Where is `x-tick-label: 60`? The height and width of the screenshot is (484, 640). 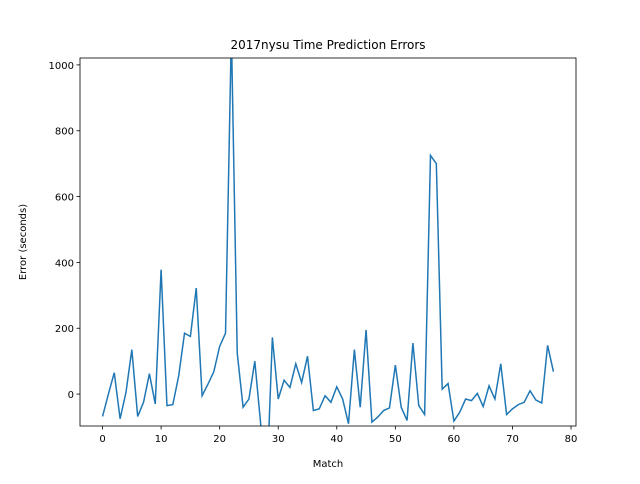 x-tick-label: 60 is located at coordinates (454, 439).